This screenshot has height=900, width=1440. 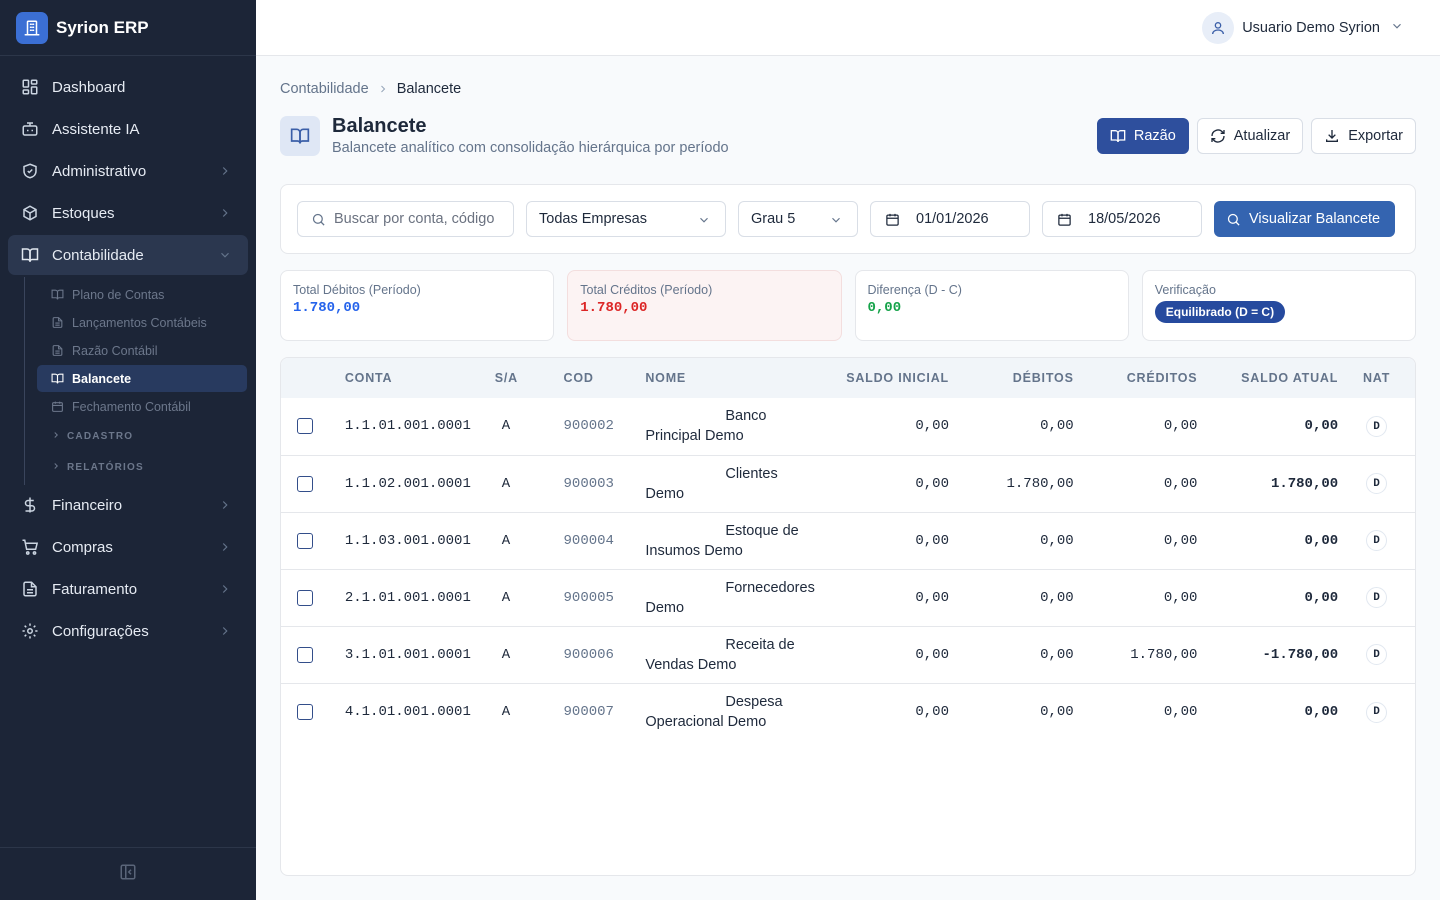 What do you see at coordinates (1376, 378) in the screenshot?
I see `header-nat: NAT` at bounding box center [1376, 378].